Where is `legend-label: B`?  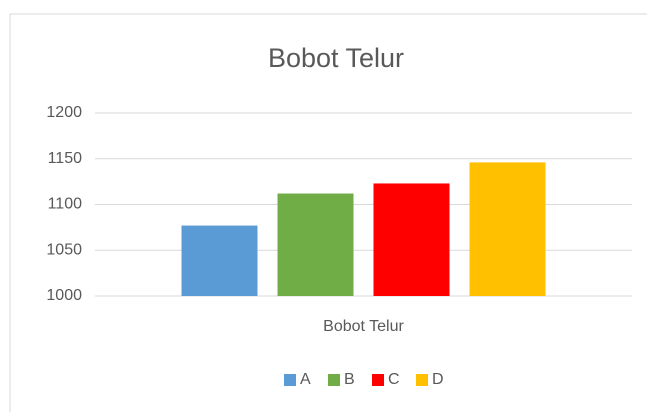 legend-label: B is located at coordinates (349, 379).